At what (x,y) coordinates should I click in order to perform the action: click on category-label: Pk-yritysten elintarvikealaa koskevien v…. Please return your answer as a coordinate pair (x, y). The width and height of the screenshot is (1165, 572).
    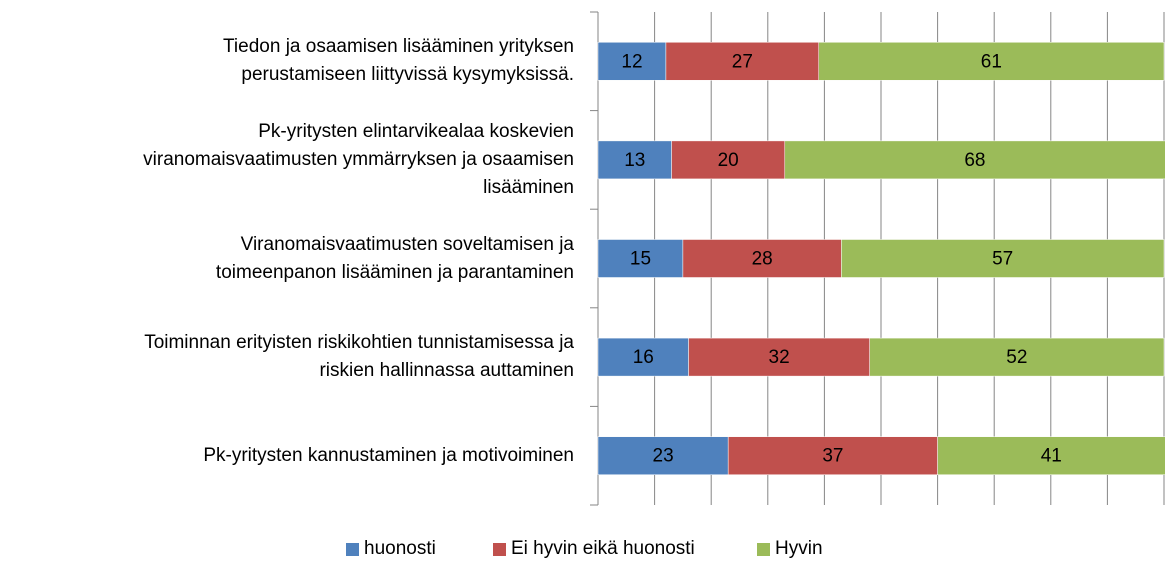
    Looking at the image, I should click on (358, 159).